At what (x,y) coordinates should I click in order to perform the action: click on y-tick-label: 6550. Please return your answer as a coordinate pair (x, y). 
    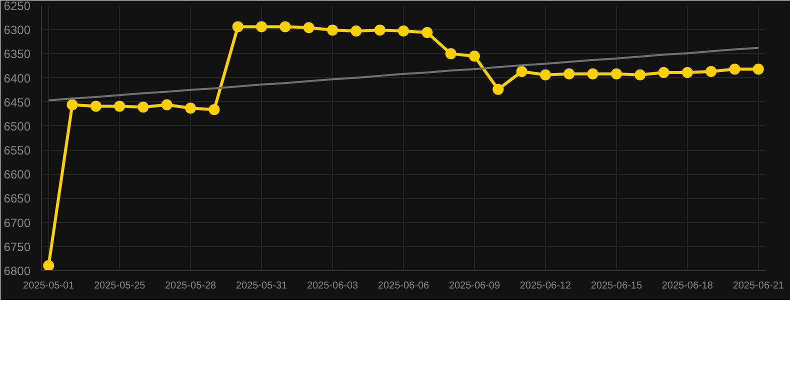
    Looking at the image, I should click on (17, 151).